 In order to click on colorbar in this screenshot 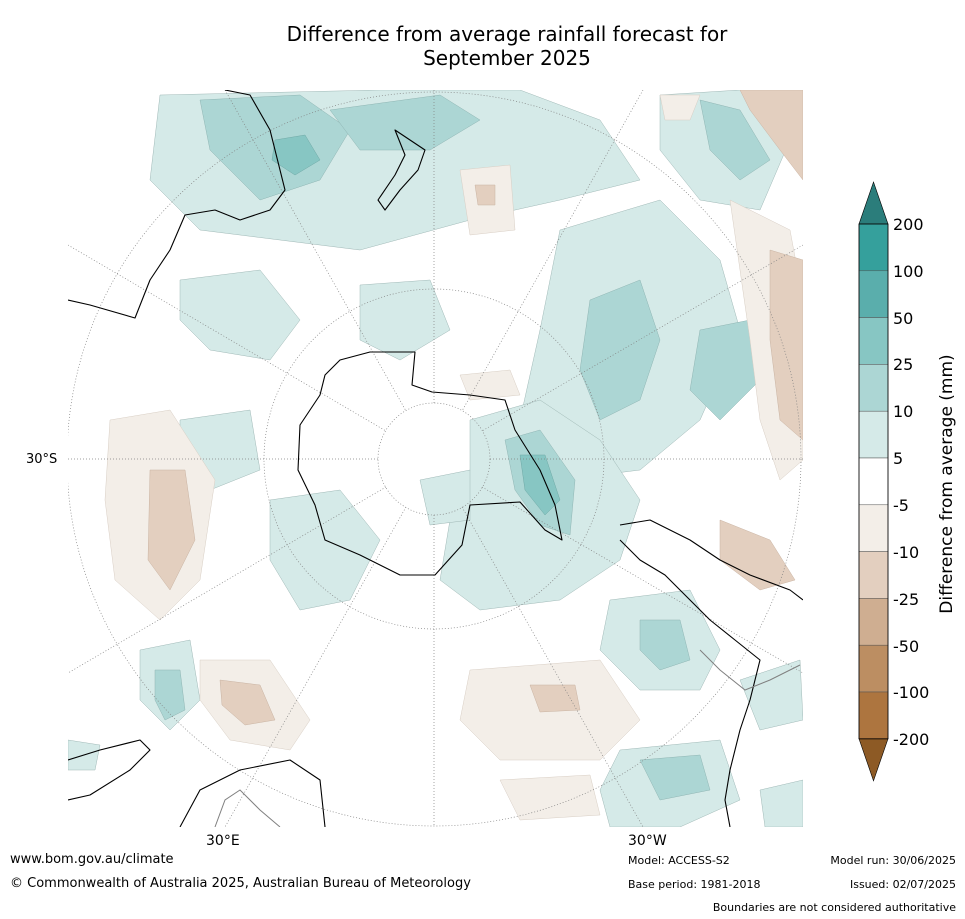, I will do `click(873, 481)`.